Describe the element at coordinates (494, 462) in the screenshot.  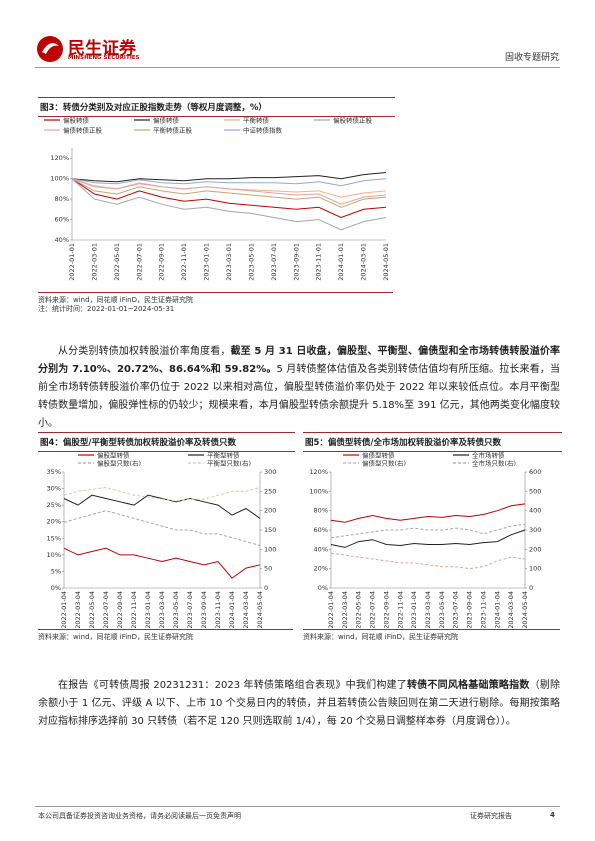
I see `legend-label: 全市场只数(右)` at that location.